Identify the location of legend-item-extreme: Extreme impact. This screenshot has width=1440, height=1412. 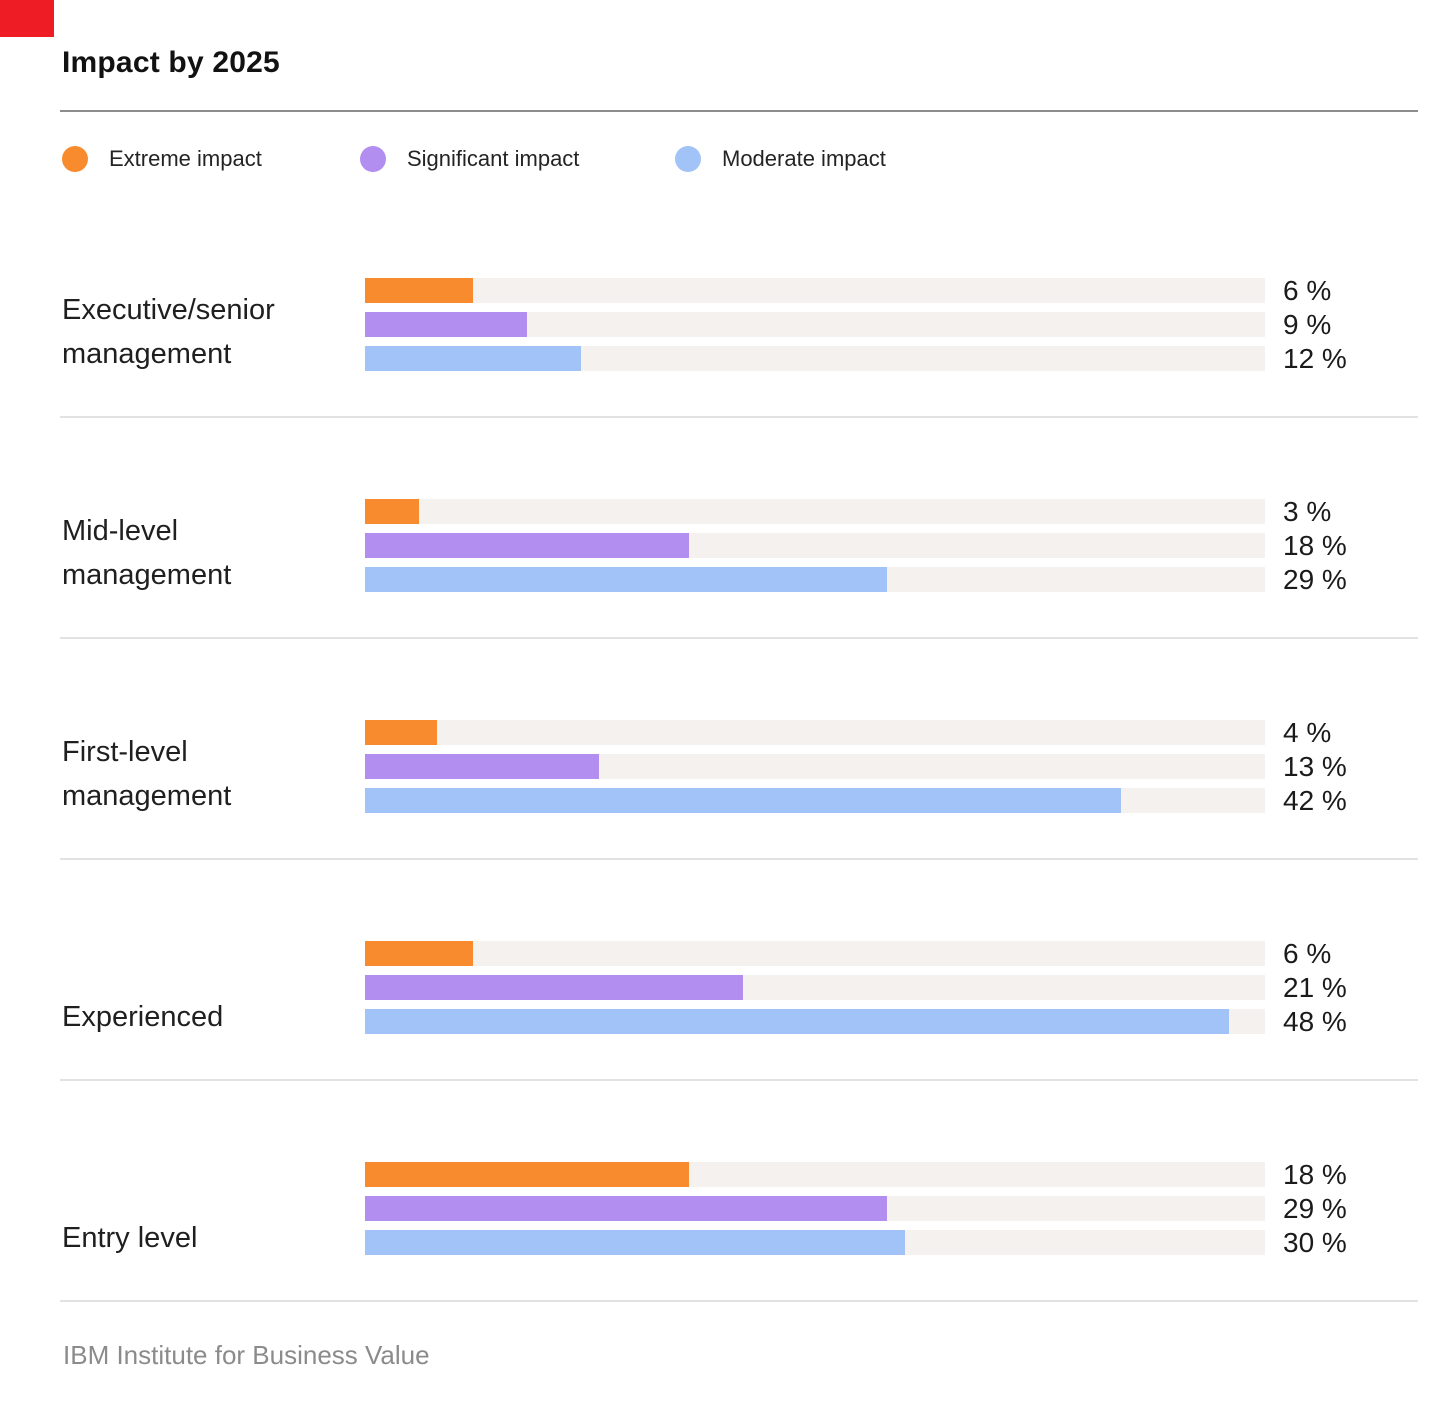
(211, 158).